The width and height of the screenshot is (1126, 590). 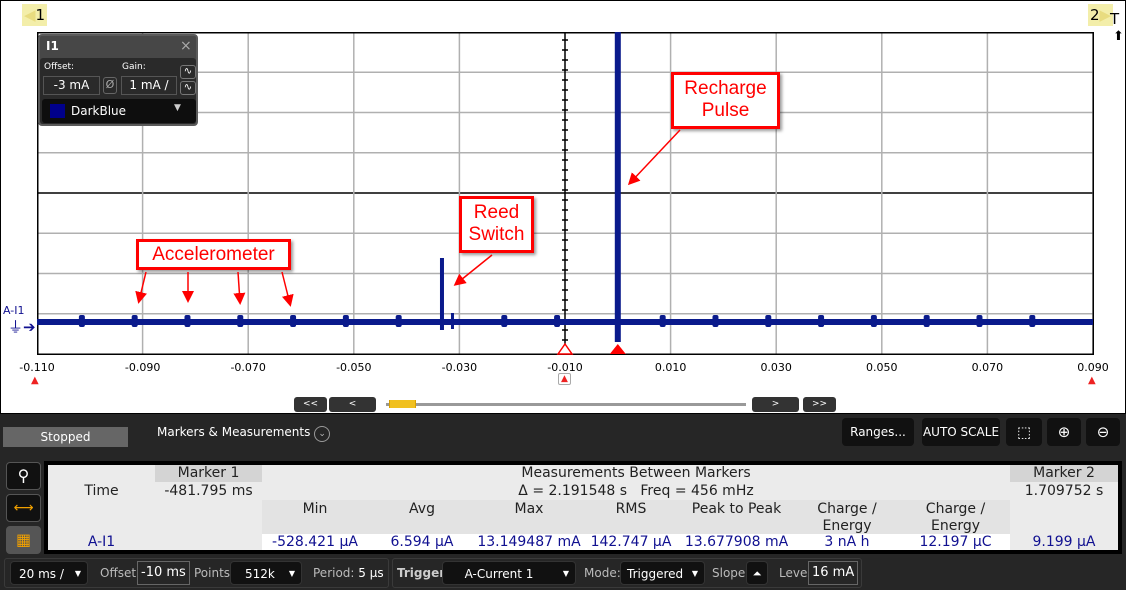 I want to click on points-label: Points:, so click(x=214, y=573).